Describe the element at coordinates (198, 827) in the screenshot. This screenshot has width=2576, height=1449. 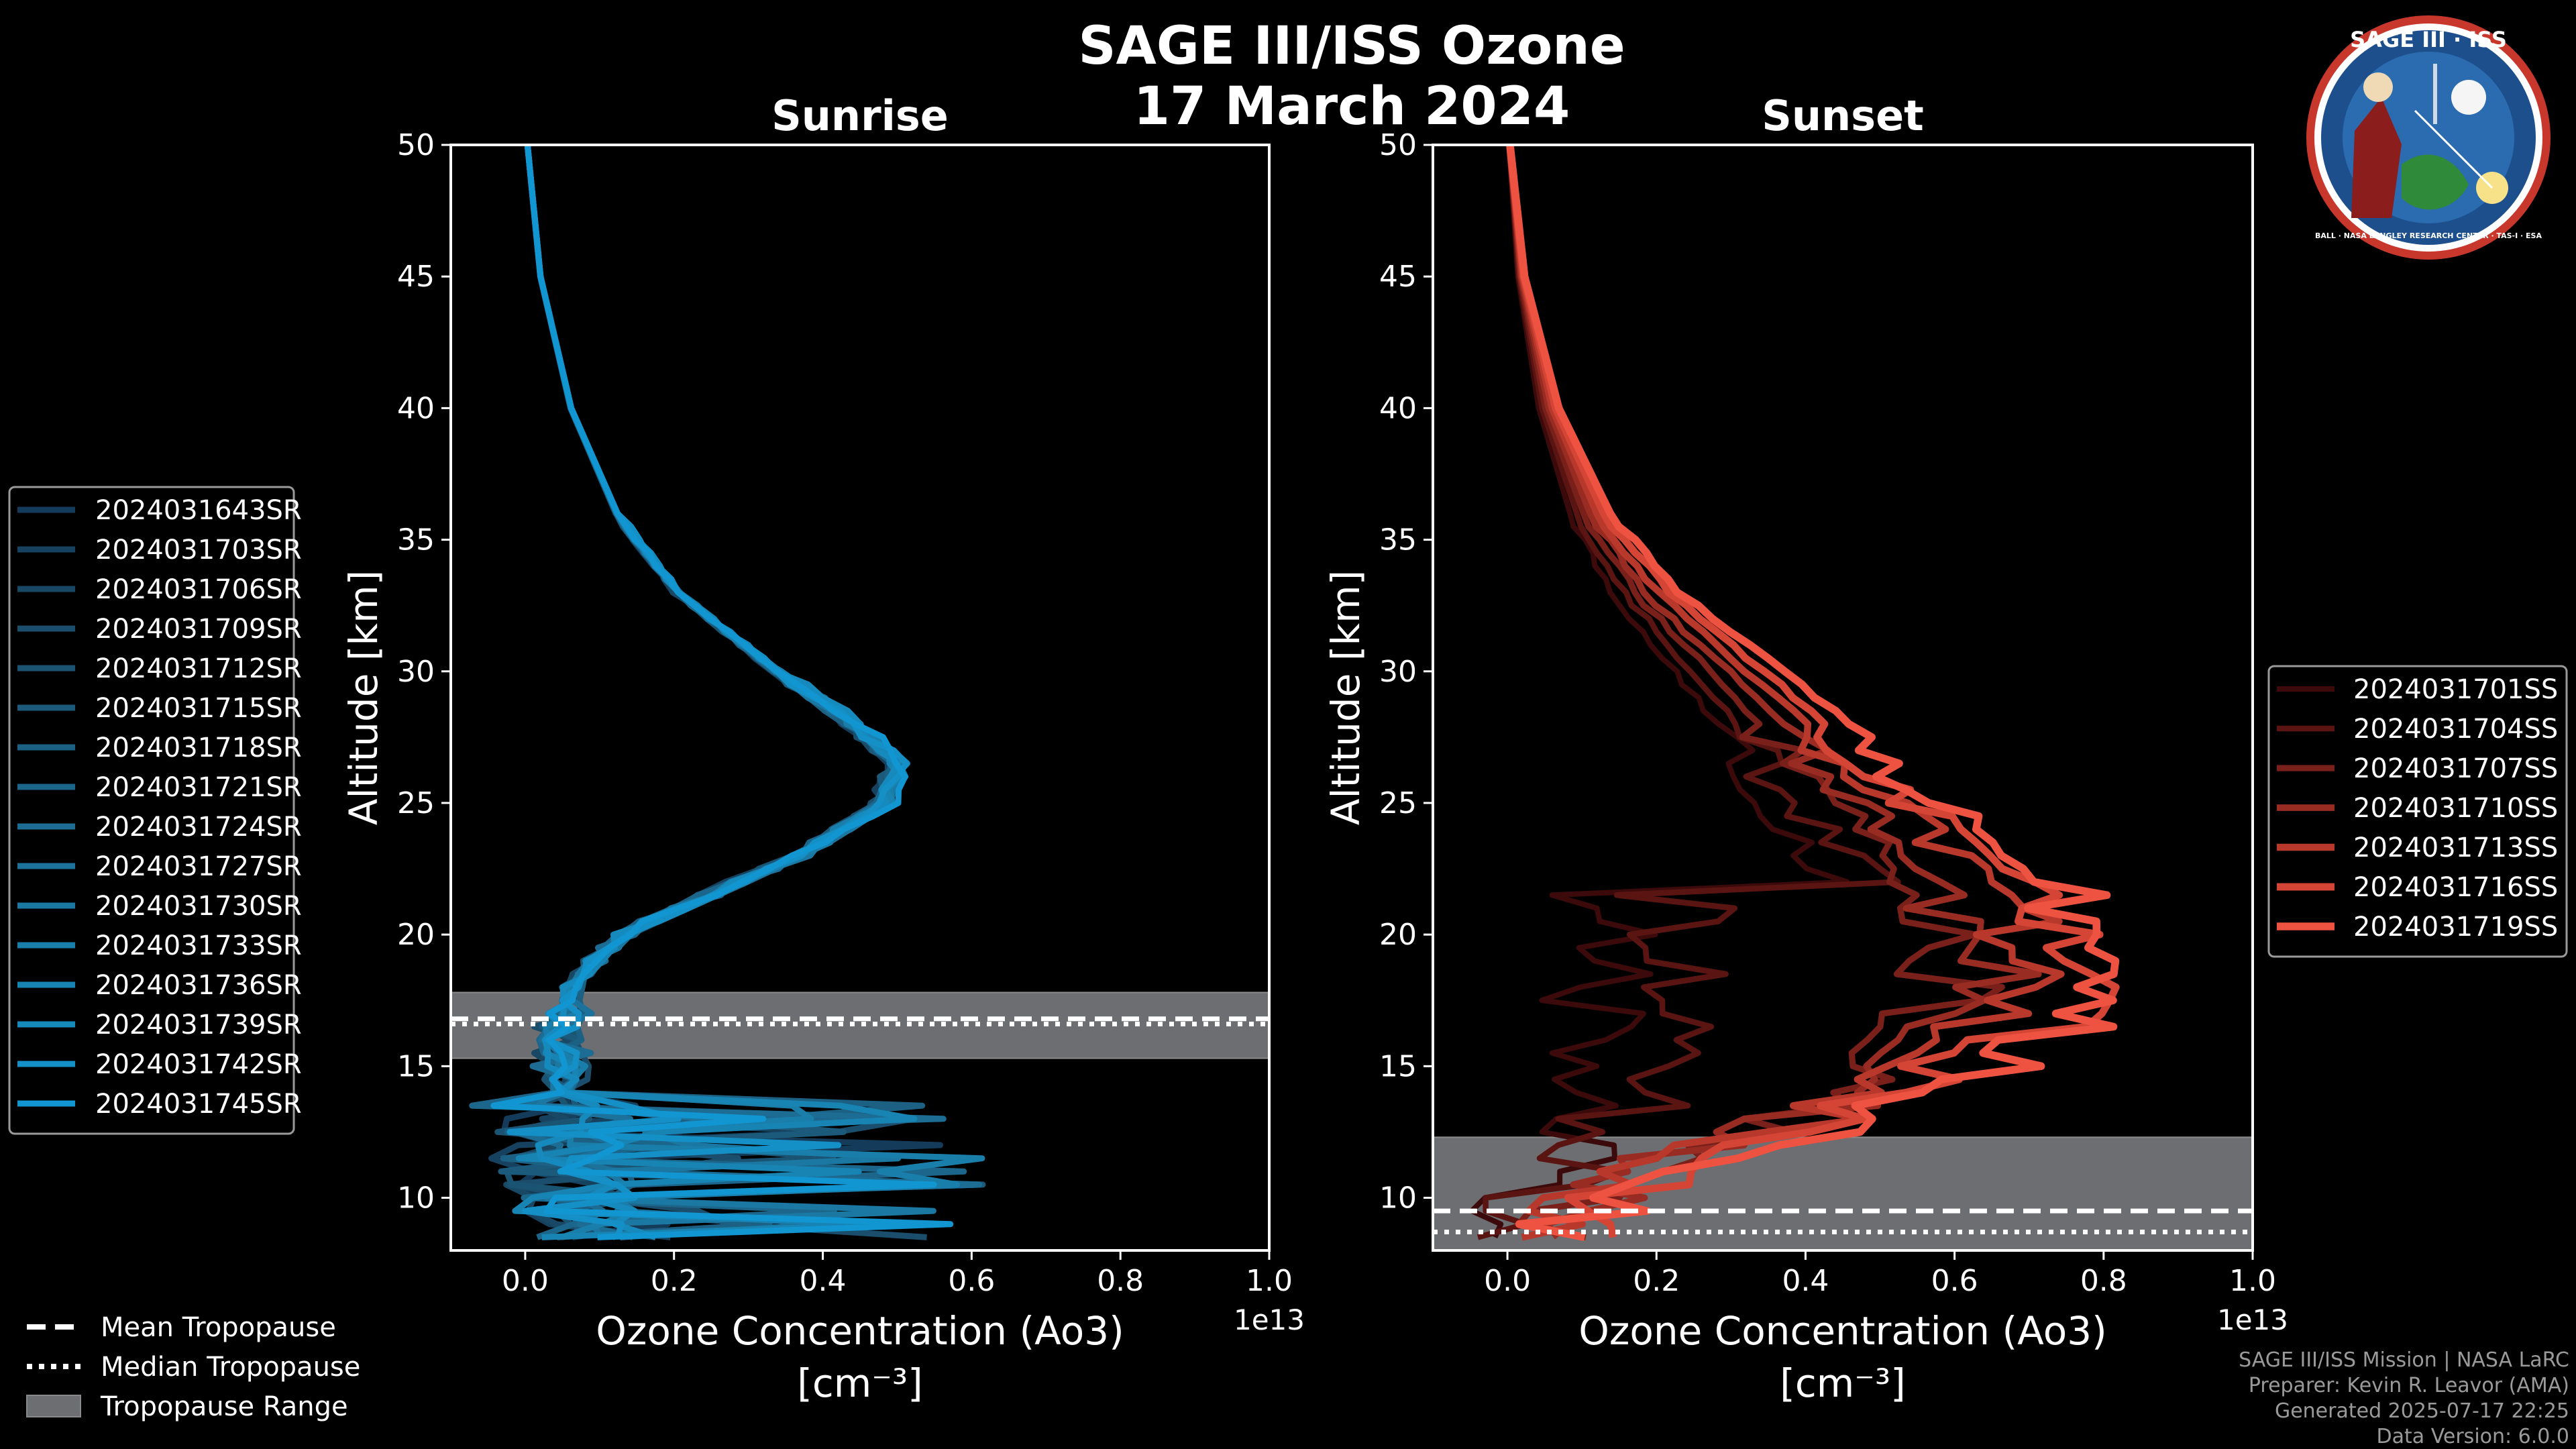
I see `legend-label: 2024031724SR` at that location.